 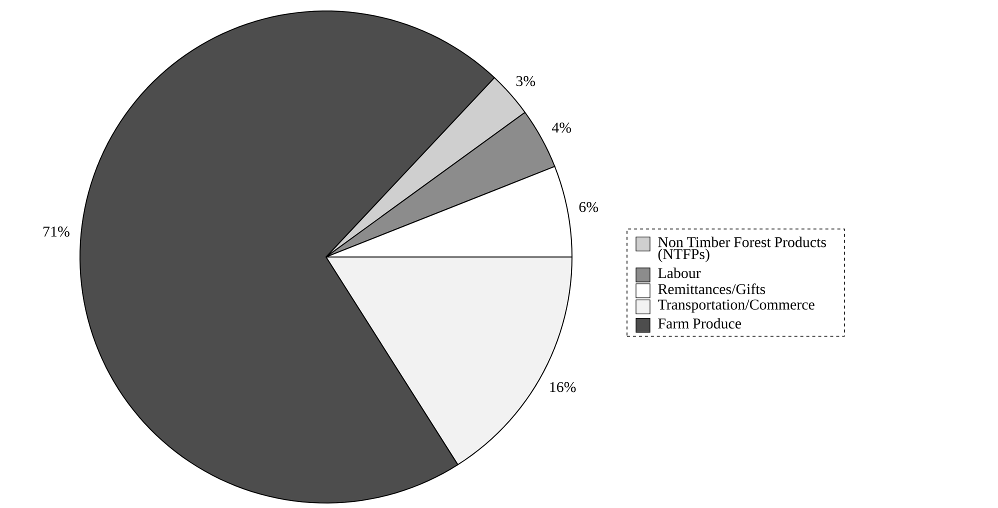 I want to click on legend-label: Non Timber Forest Products (NTFPs), so click(x=742, y=249).